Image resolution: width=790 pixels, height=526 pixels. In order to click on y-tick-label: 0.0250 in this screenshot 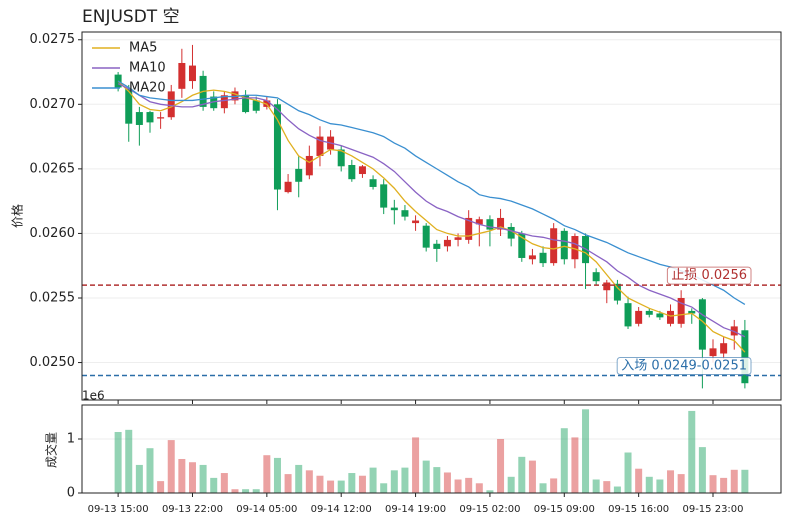, I will do `click(53, 362)`.